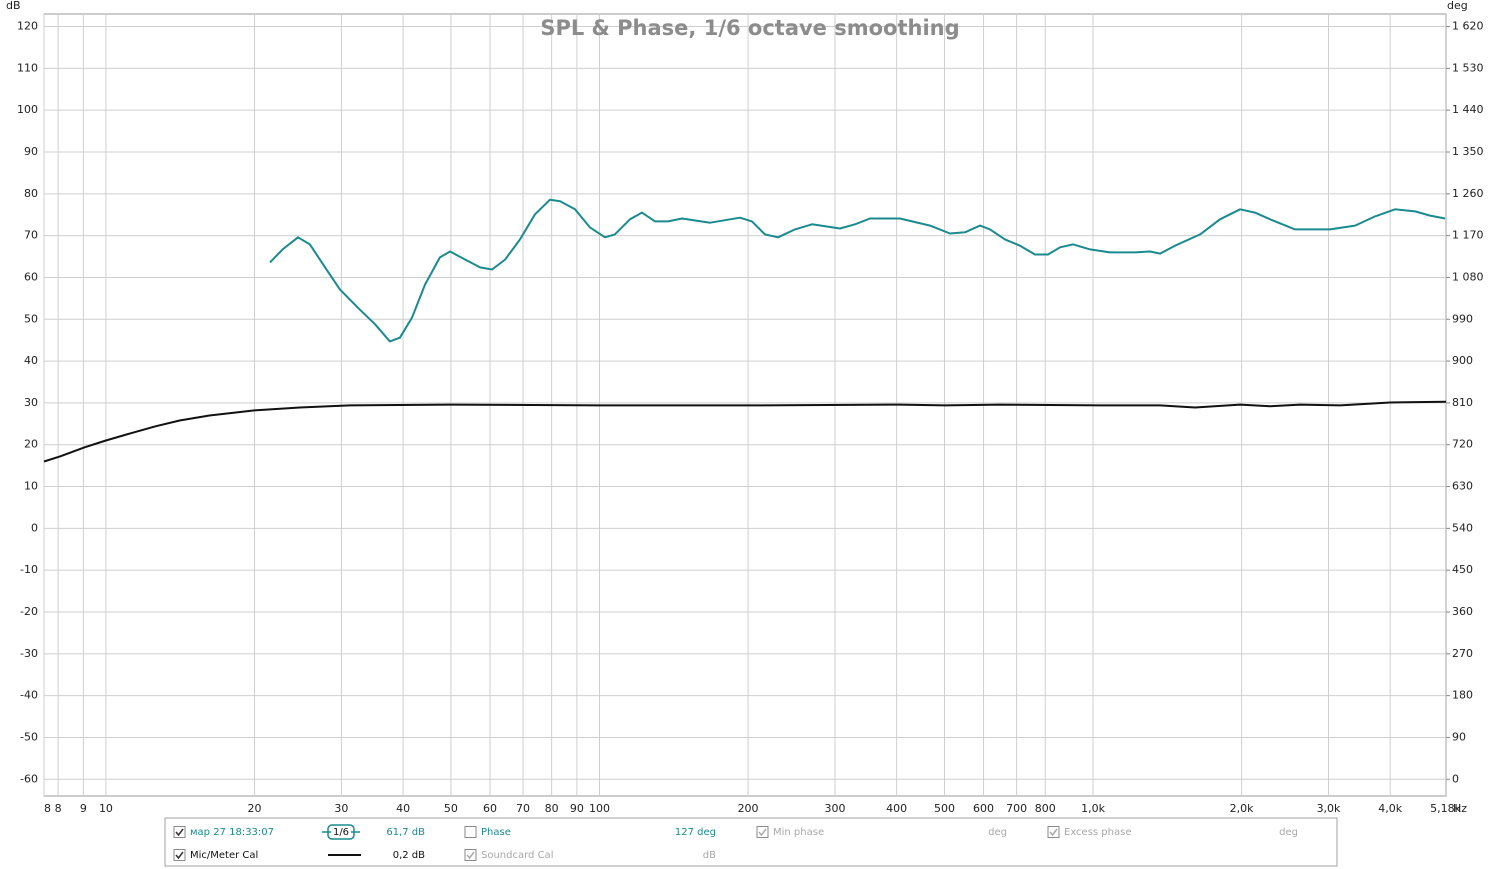 Image resolution: width=1502 pixels, height=869 pixels. What do you see at coordinates (1457, 6) in the screenshot?
I see `y2-axis-label: deg` at bounding box center [1457, 6].